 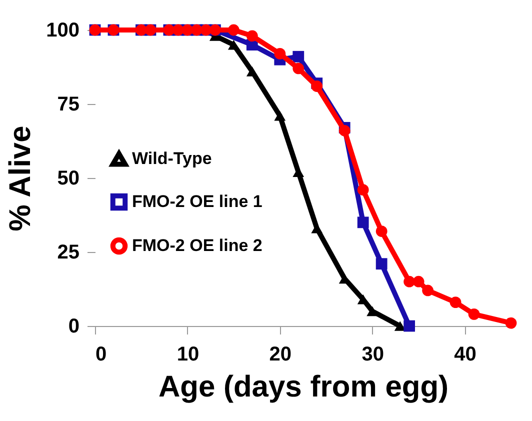 I want to click on x-tick-label: 10, so click(x=188, y=355).